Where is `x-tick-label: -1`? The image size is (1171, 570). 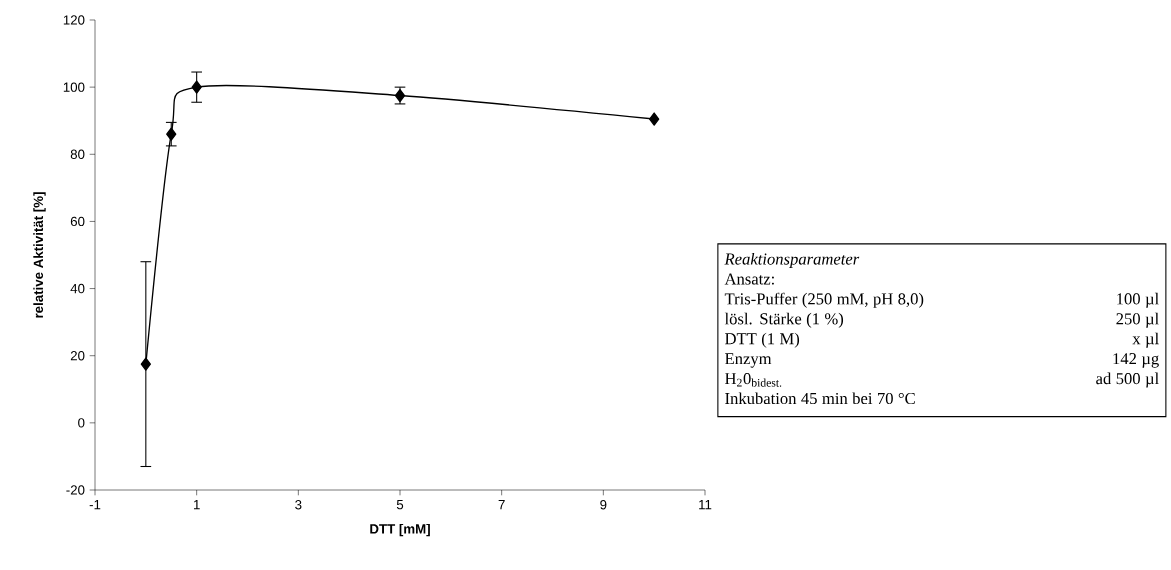 x-tick-label: -1 is located at coordinates (95, 505).